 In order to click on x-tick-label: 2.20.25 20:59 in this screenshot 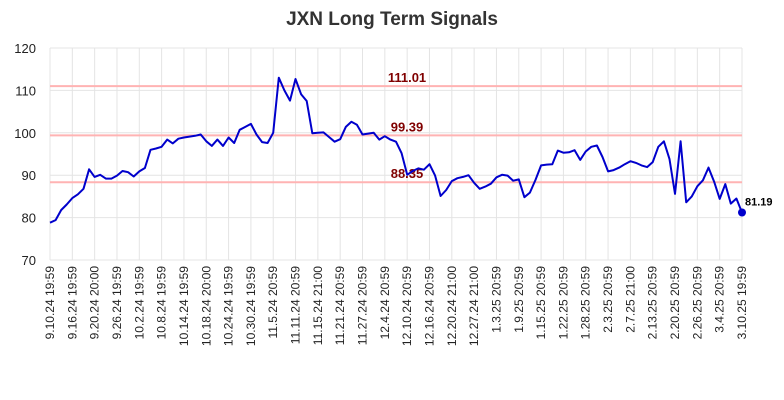, I will do `click(675, 303)`.